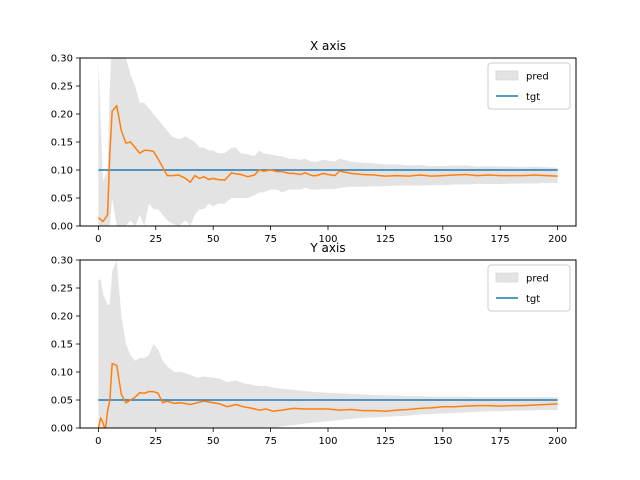 This screenshot has width=640, height=480. I want to click on chart-title: Y axis, so click(327, 248).